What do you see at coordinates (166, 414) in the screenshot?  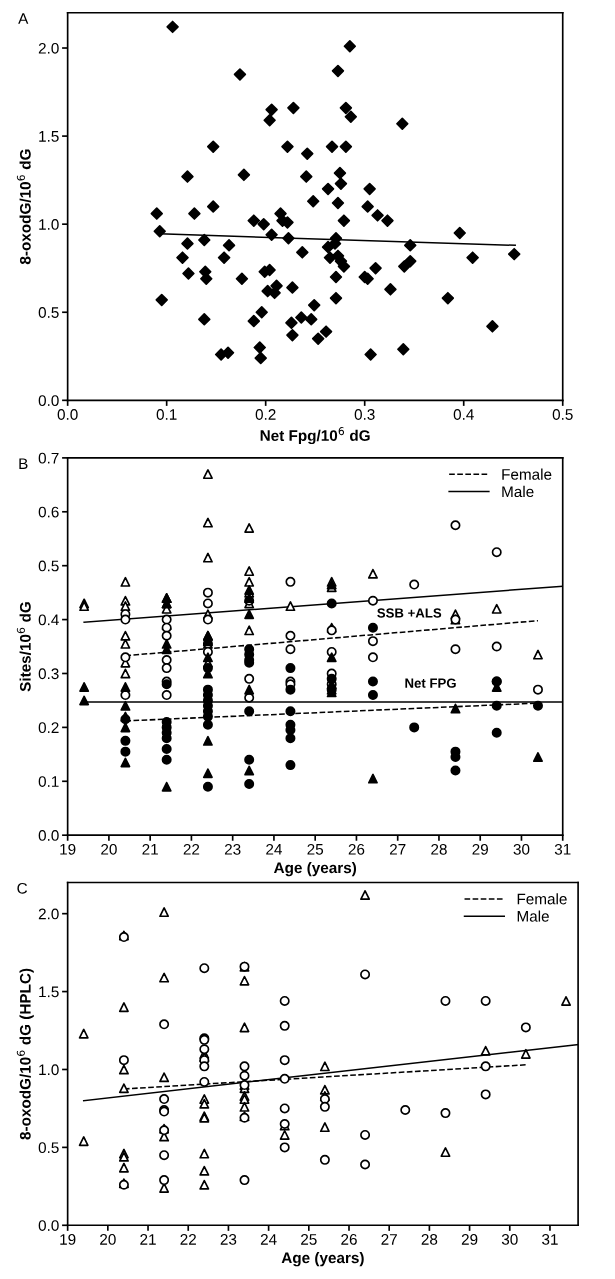 I see `x-tick-label: 0.1` at bounding box center [166, 414].